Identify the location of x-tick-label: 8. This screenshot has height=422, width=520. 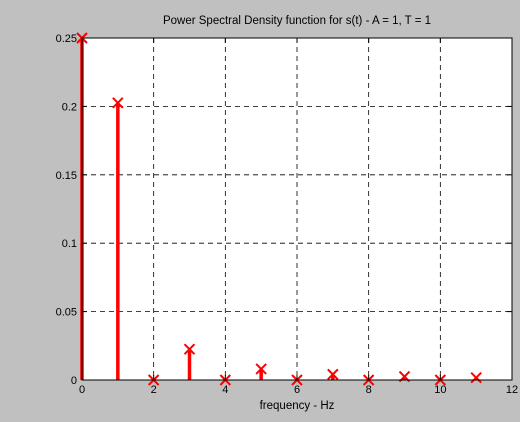
(369, 390).